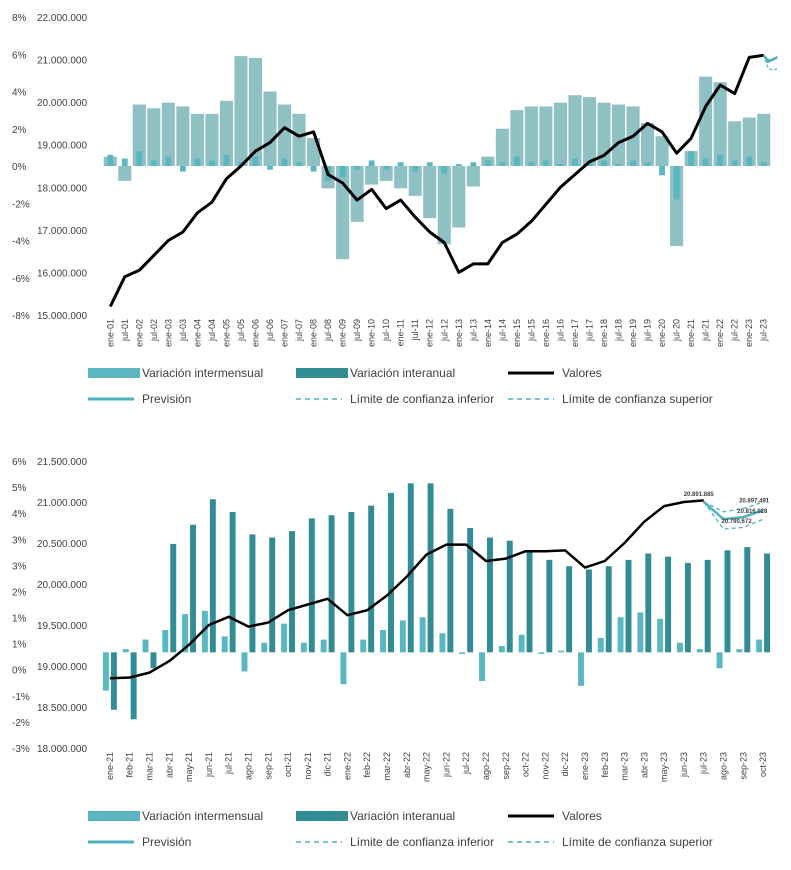 The height and width of the screenshot is (870, 791). Describe the element at coordinates (546, 333) in the screenshot. I see `x-tick-label: ene-16` at that location.